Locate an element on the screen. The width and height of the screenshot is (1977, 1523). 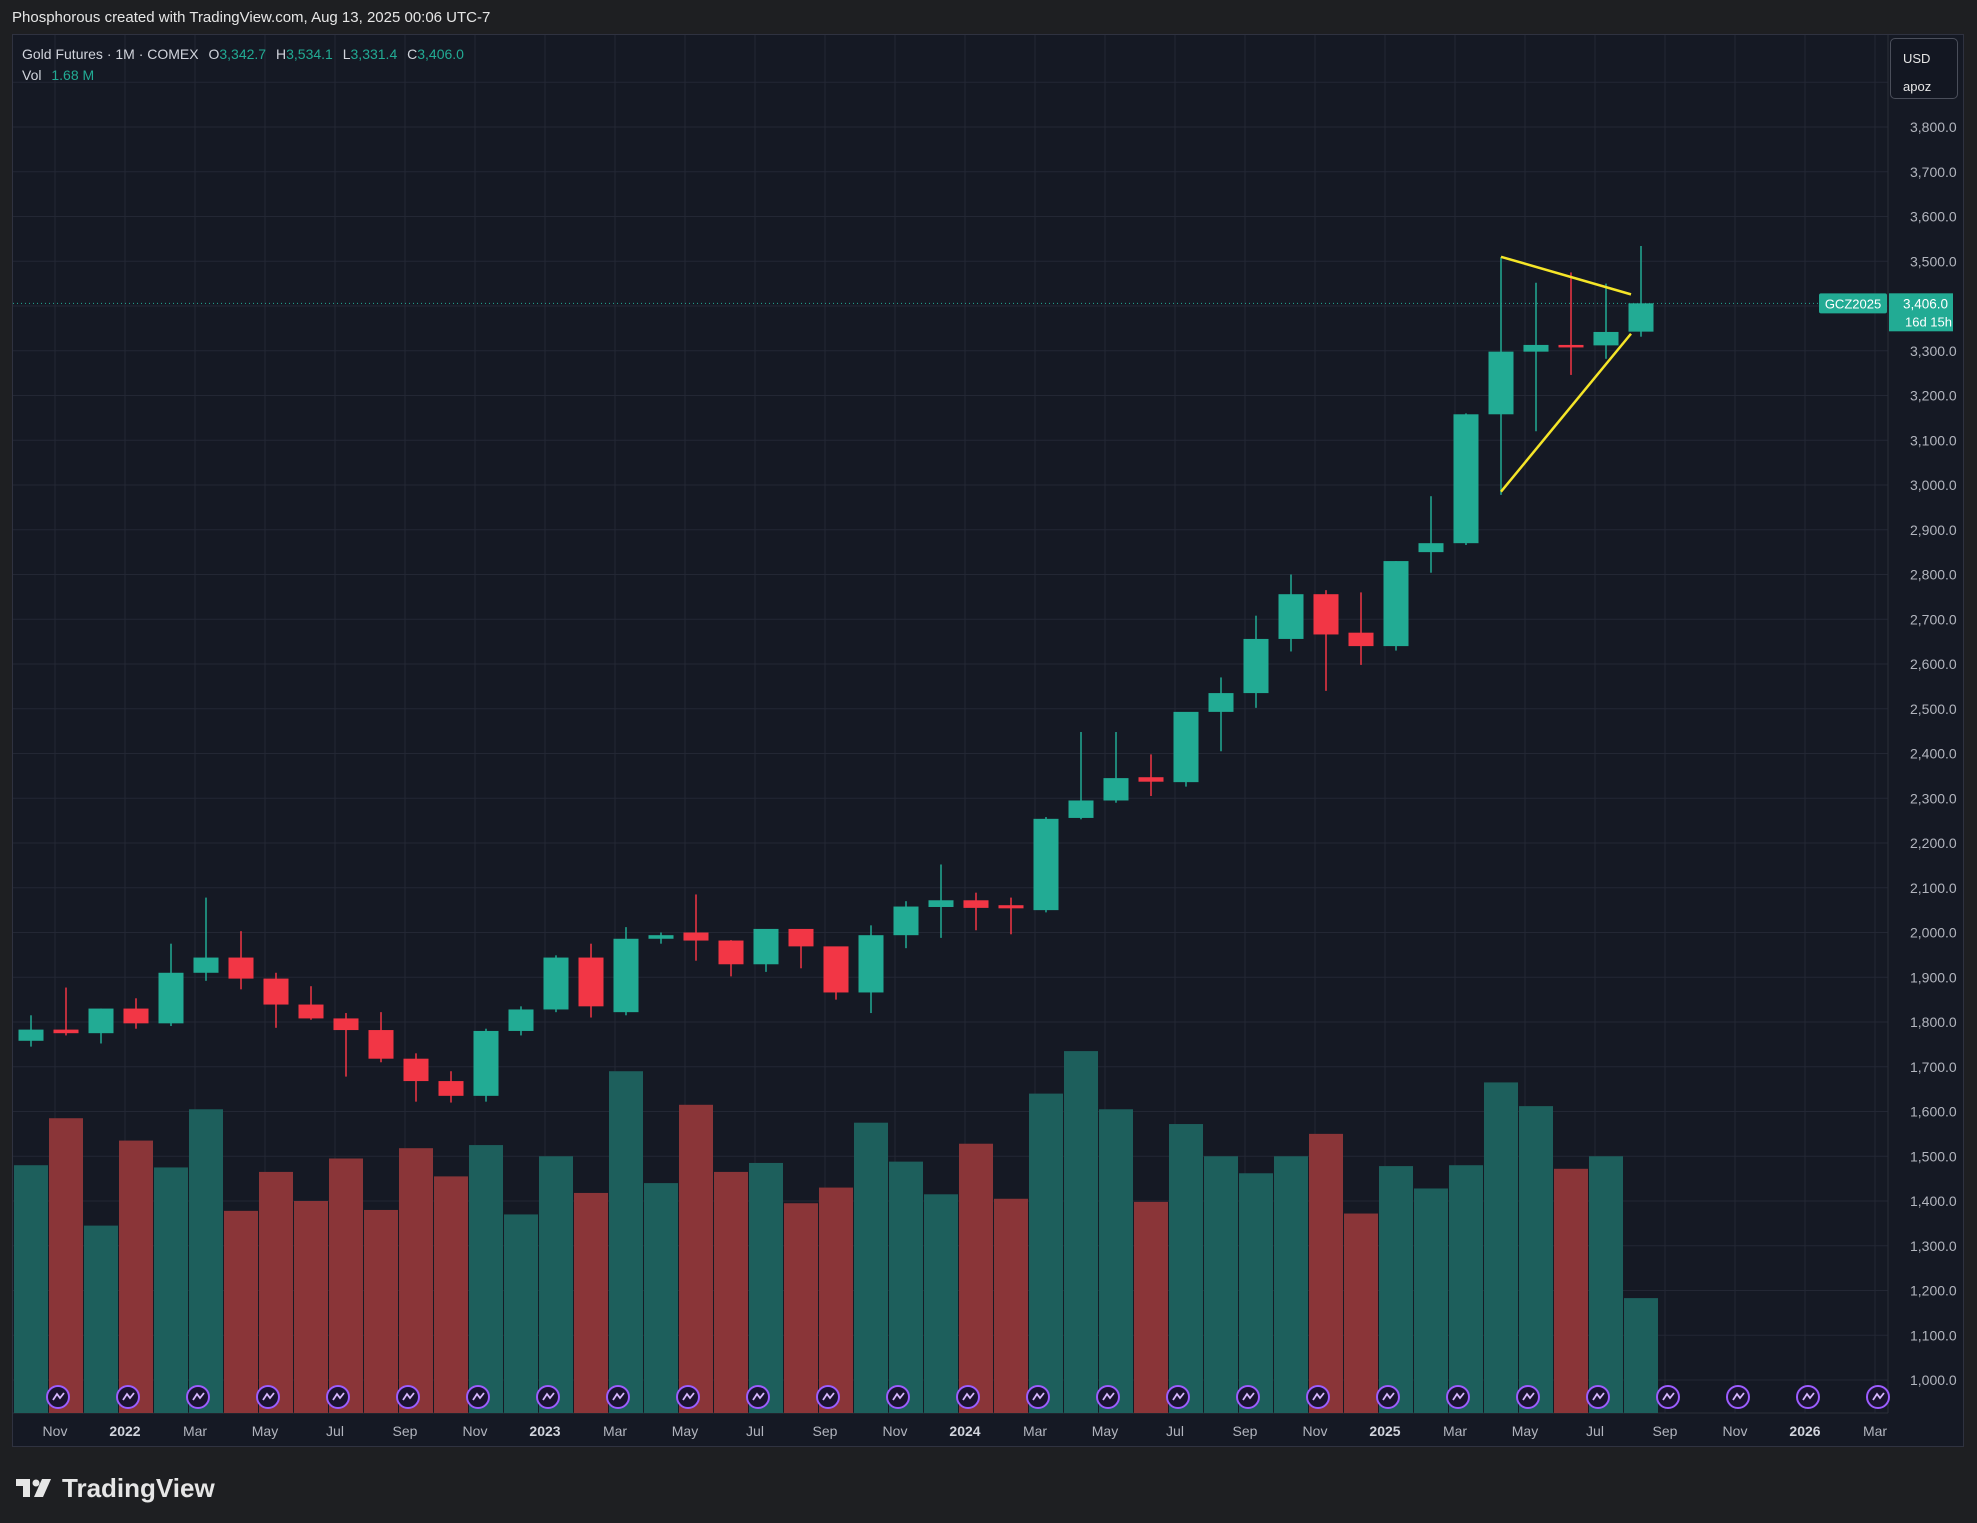
open-key: O is located at coordinates (214, 54).